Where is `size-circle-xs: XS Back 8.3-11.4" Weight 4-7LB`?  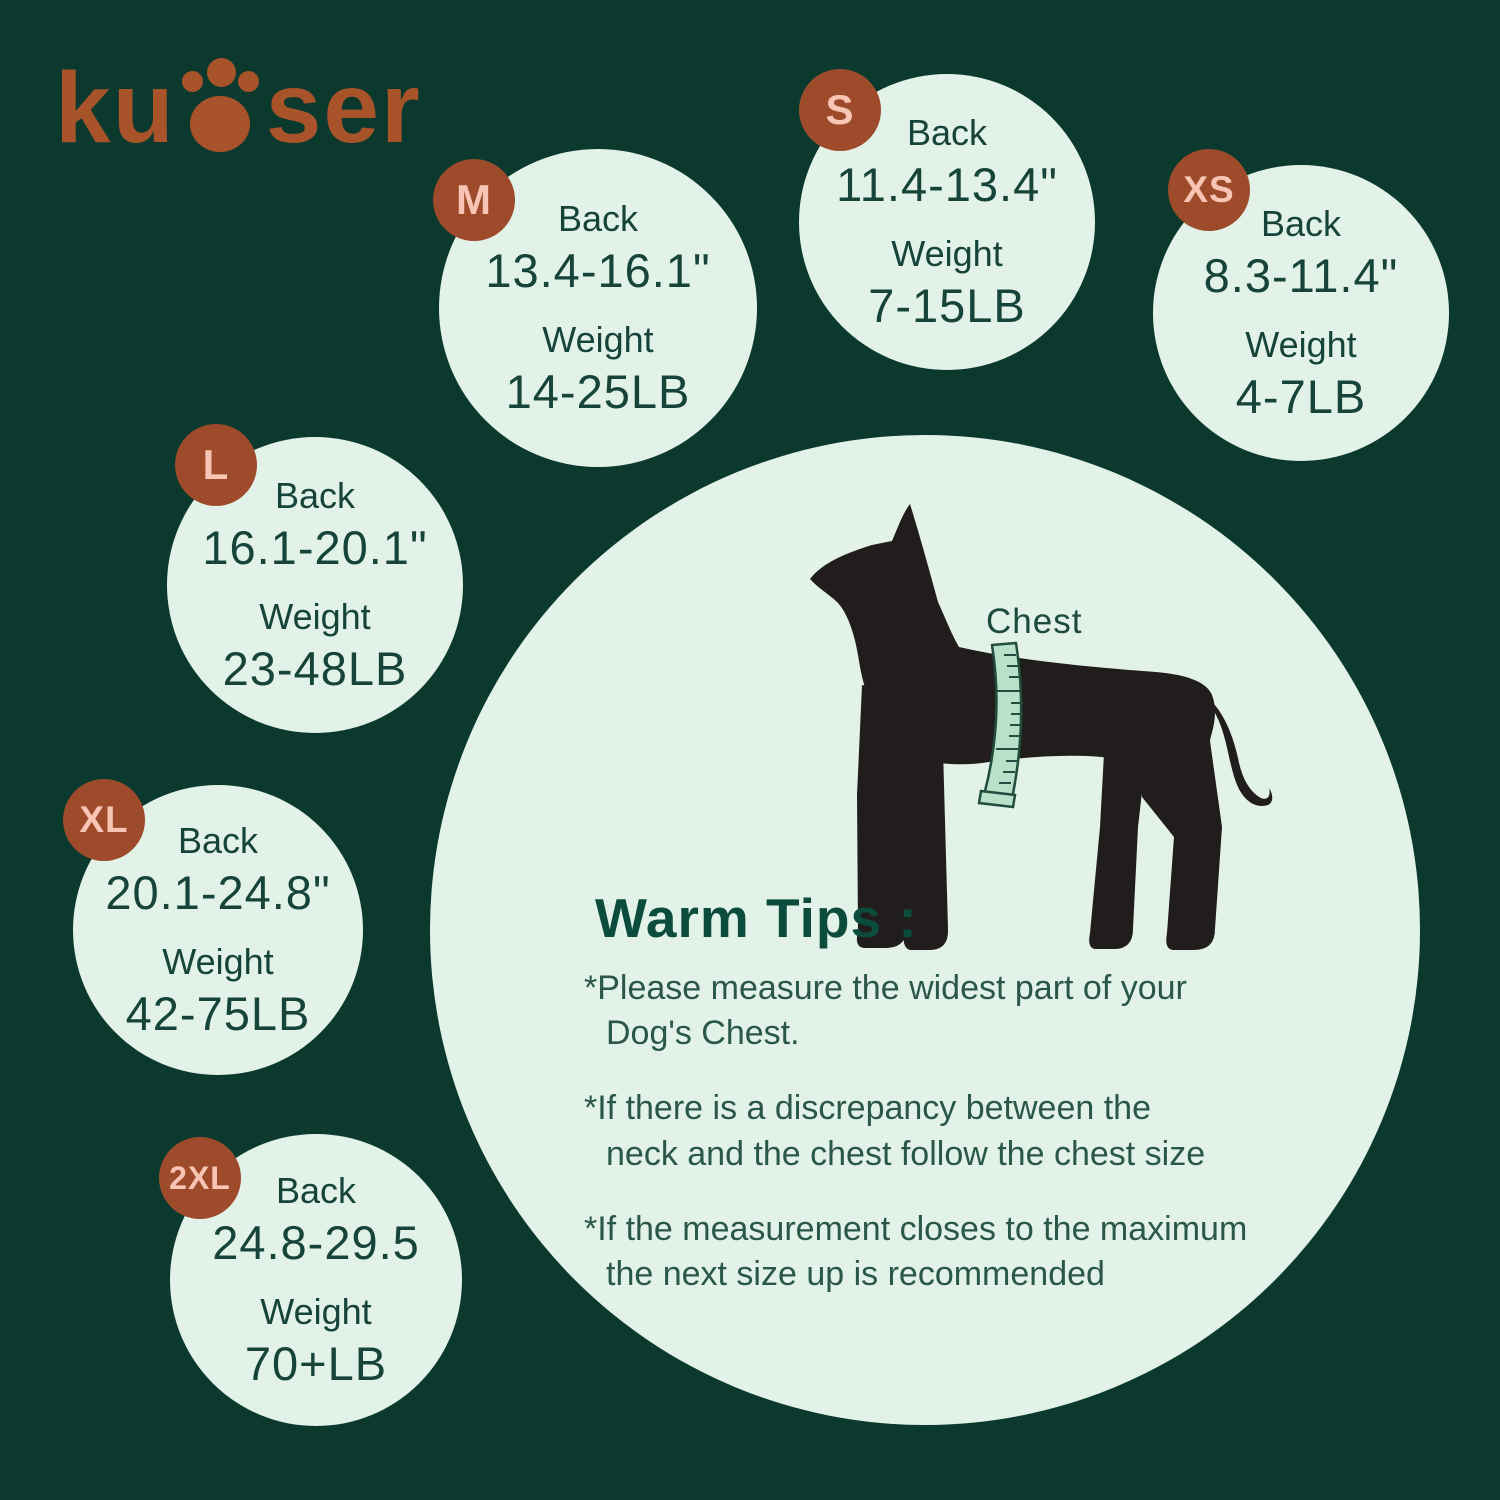 size-circle-xs: XS Back 8.3-11.4" Weight 4-7LB is located at coordinates (1301, 305).